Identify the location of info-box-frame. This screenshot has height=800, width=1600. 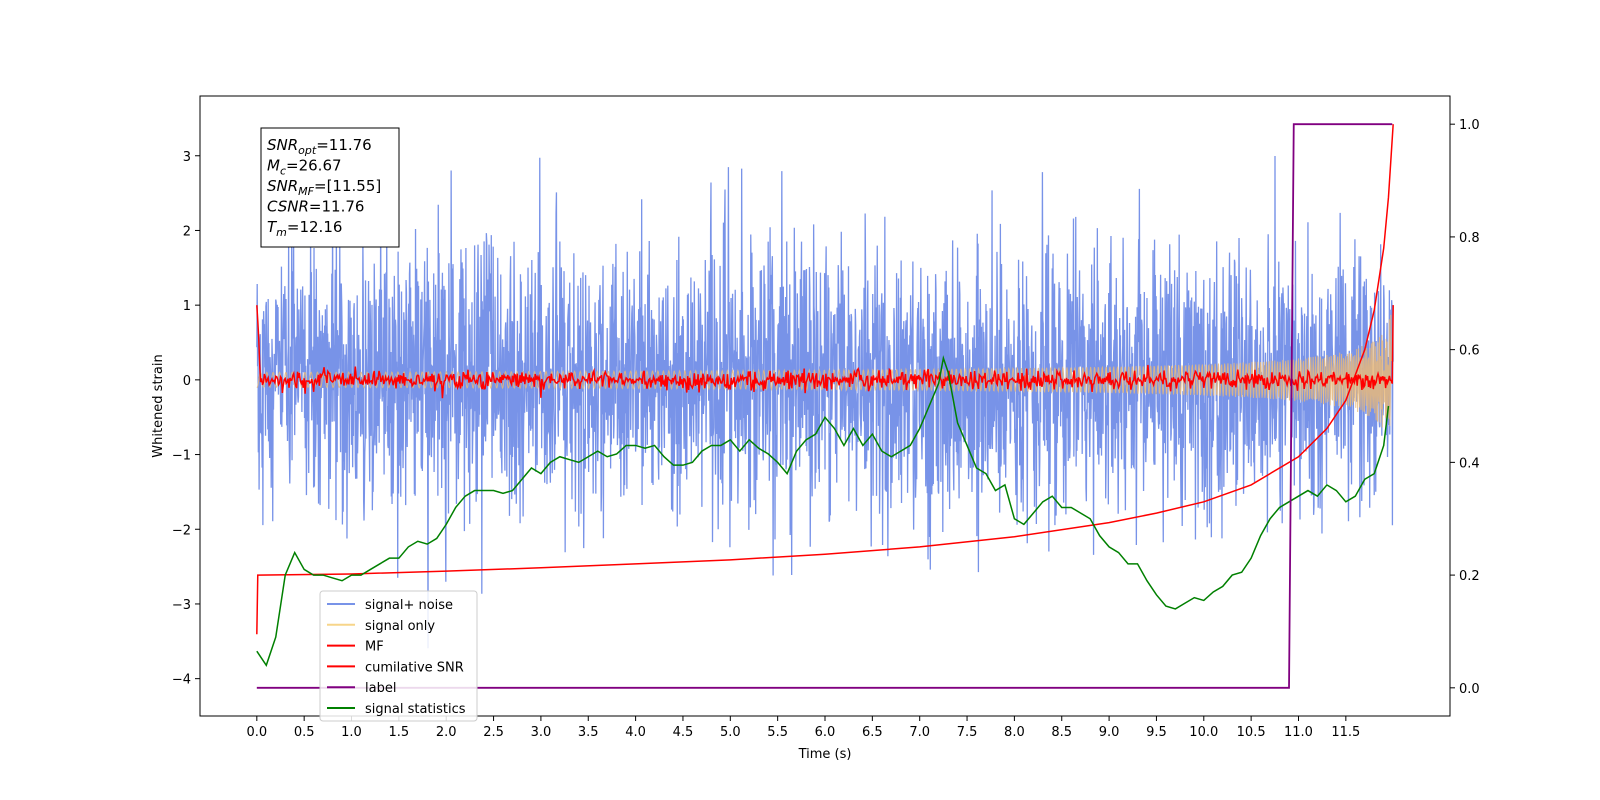
(330, 187).